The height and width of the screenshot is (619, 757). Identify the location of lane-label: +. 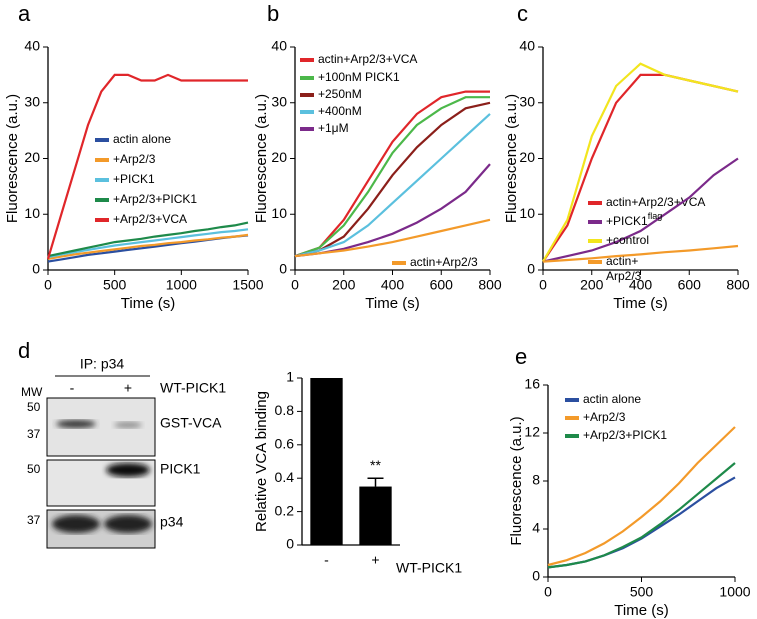
(128, 388).